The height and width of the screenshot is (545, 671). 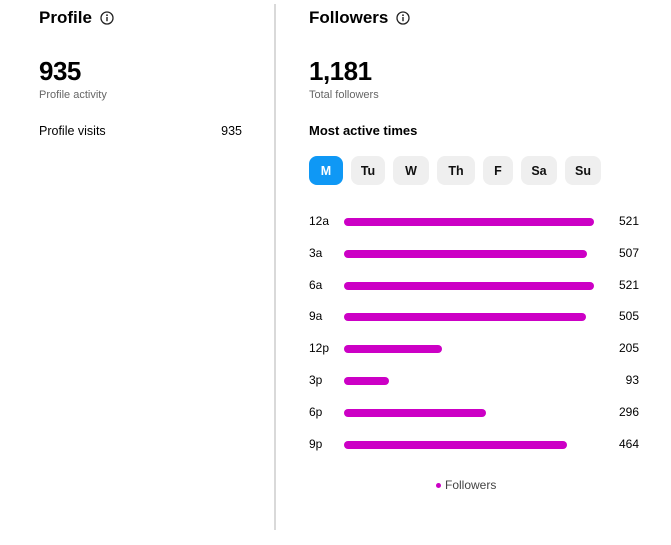 I want to click on day-tabs: M Tu W Th F Sa Su, so click(x=459, y=170).